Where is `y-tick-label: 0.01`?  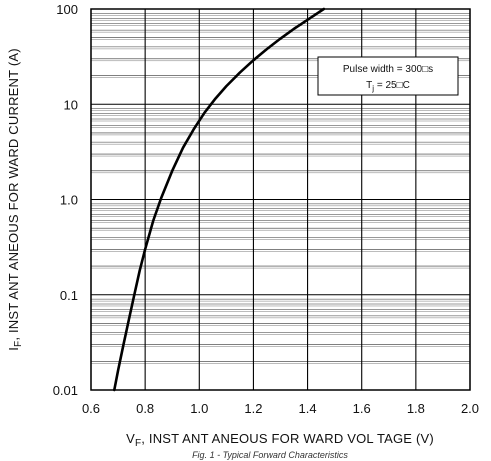 y-tick-label: 0.01 is located at coordinates (65, 390).